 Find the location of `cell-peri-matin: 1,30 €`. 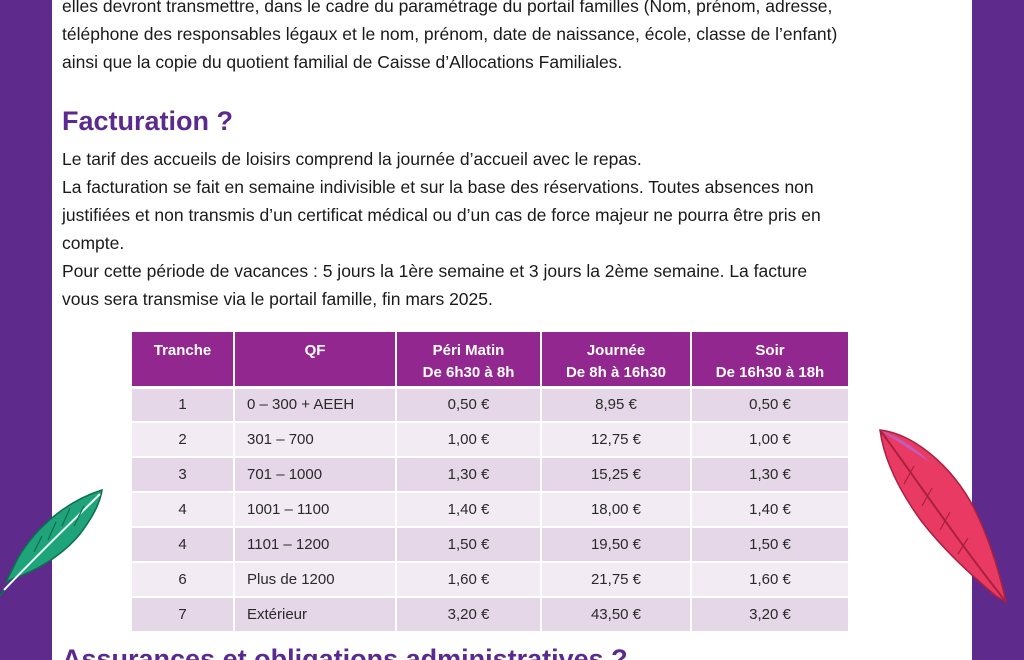

cell-peri-matin: 1,30 € is located at coordinates (469, 475).